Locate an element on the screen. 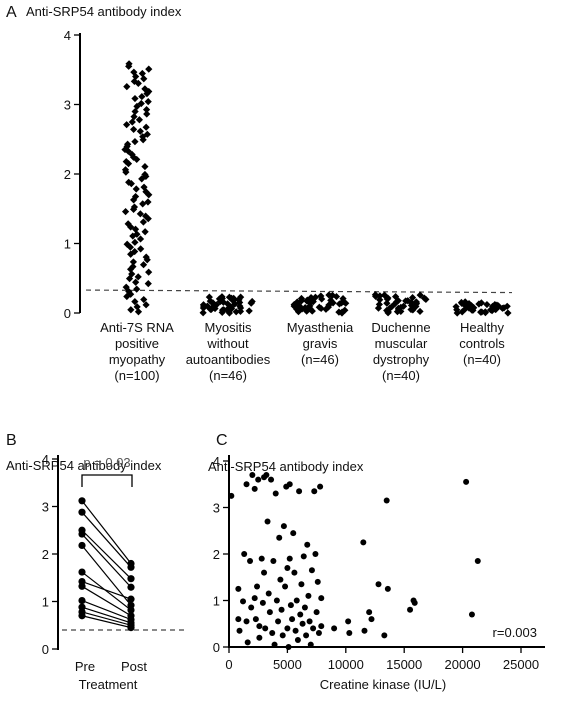  panel-c-ytick-label-4: 4 is located at coordinates (216, 461).